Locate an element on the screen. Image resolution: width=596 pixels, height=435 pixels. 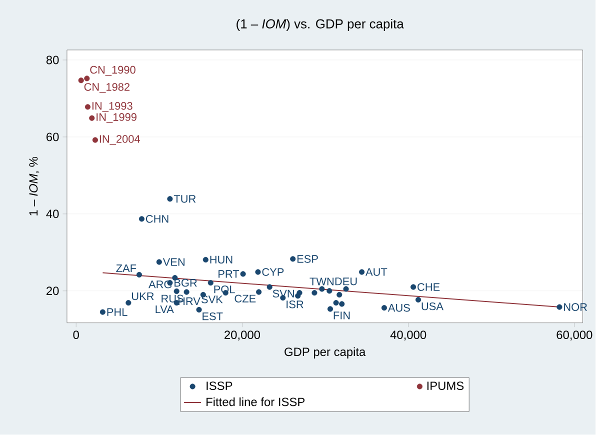
annotation: FIN is located at coordinates (342, 316).